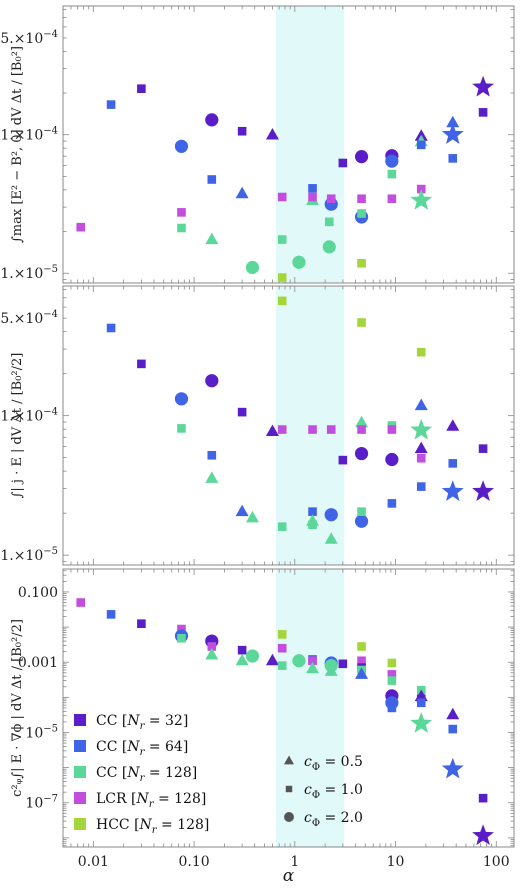 The height and width of the screenshot is (890, 520). I want to click on legend-entry: CC [Nr = 128], so click(146, 774).